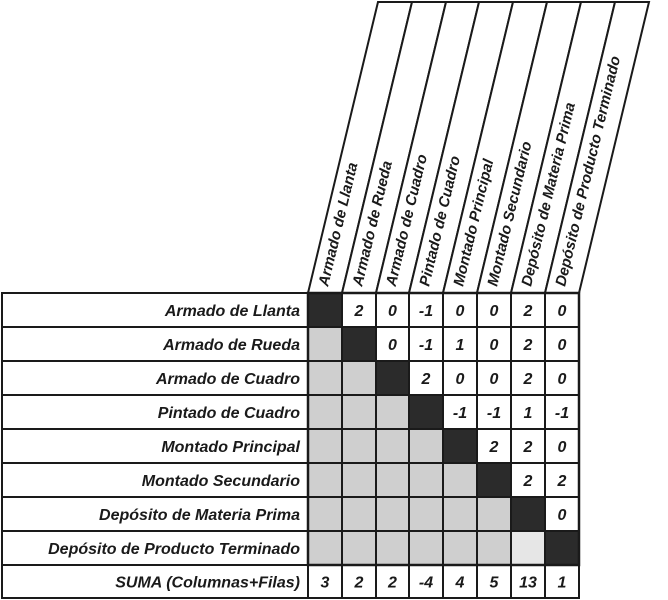  Describe the element at coordinates (229, 413) in the screenshot. I see `row-label: Pintado de Cuadro` at that location.